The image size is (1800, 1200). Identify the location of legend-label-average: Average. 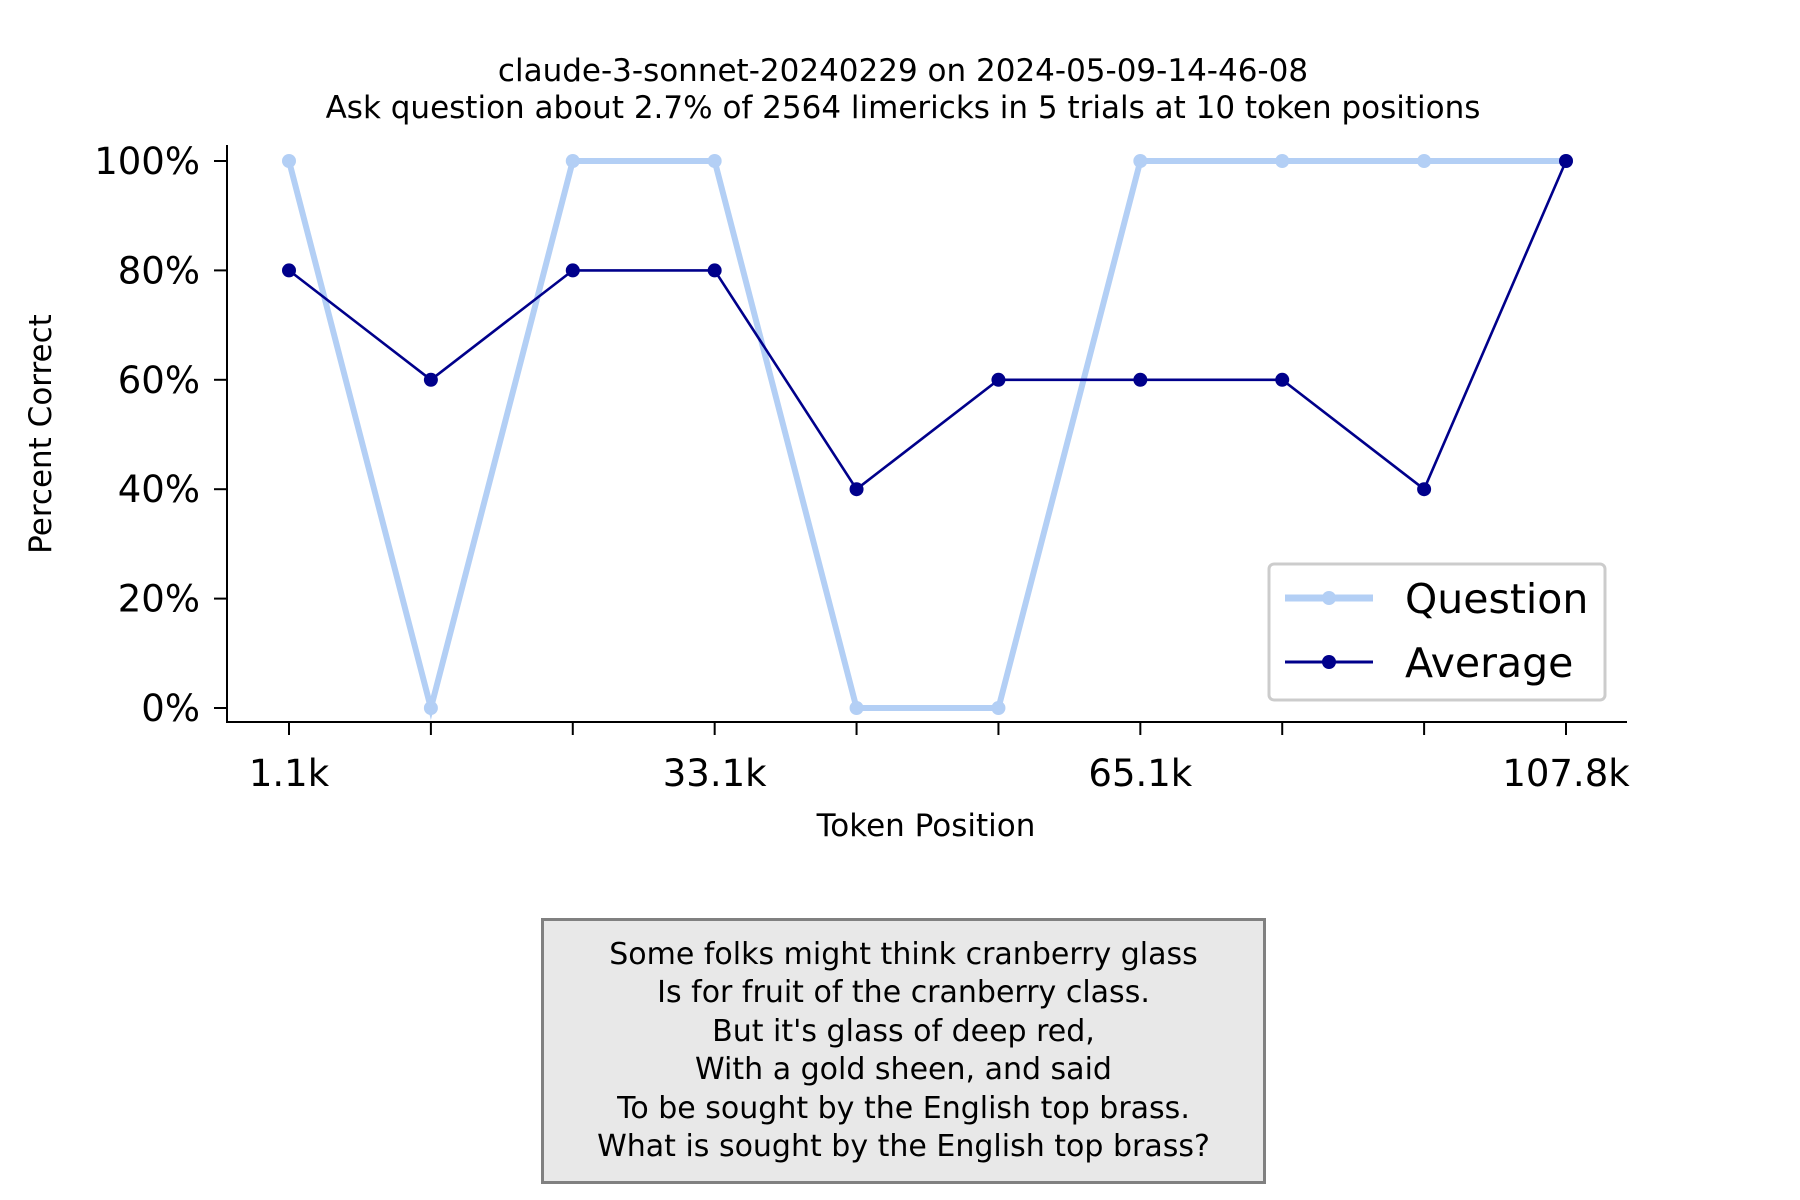
(1489, 663).